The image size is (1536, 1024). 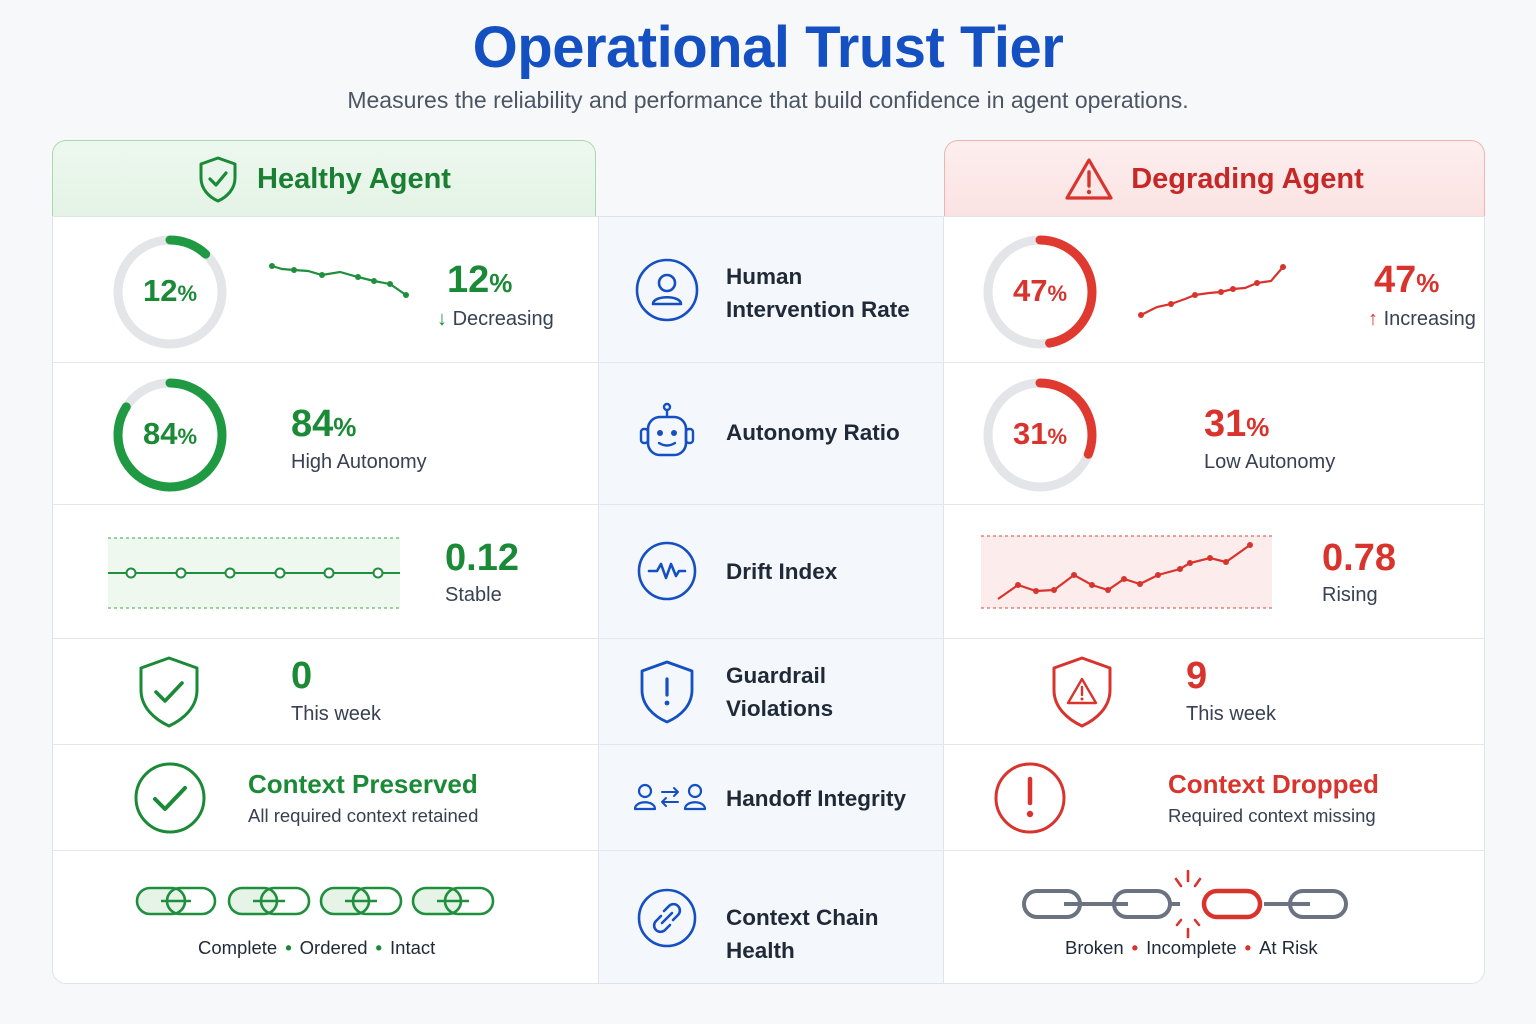 What do you see at coordinates (1247, 178) in the screenshot?
I see `degrading-agent-title: Degrading Agent` at bounding box center [1247, 178].